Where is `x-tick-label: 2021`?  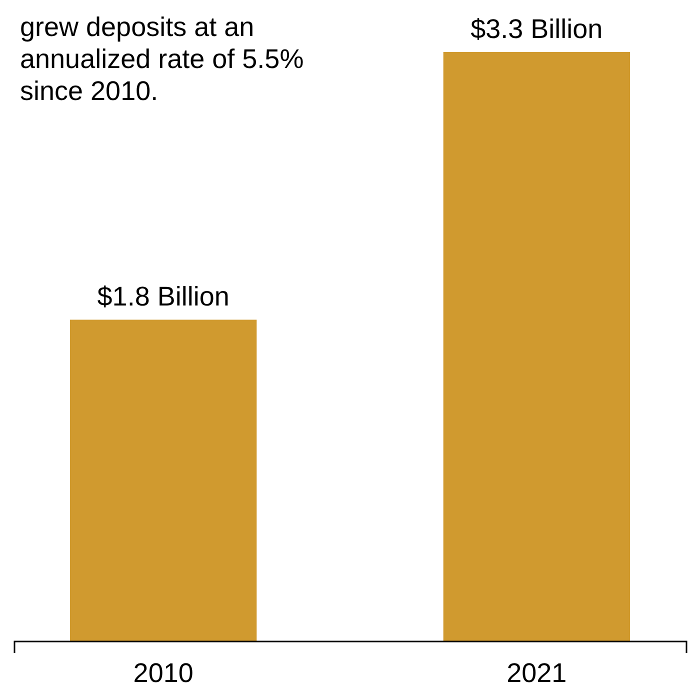
x-tick-label: 2021 is located at coordinates (536, 673).